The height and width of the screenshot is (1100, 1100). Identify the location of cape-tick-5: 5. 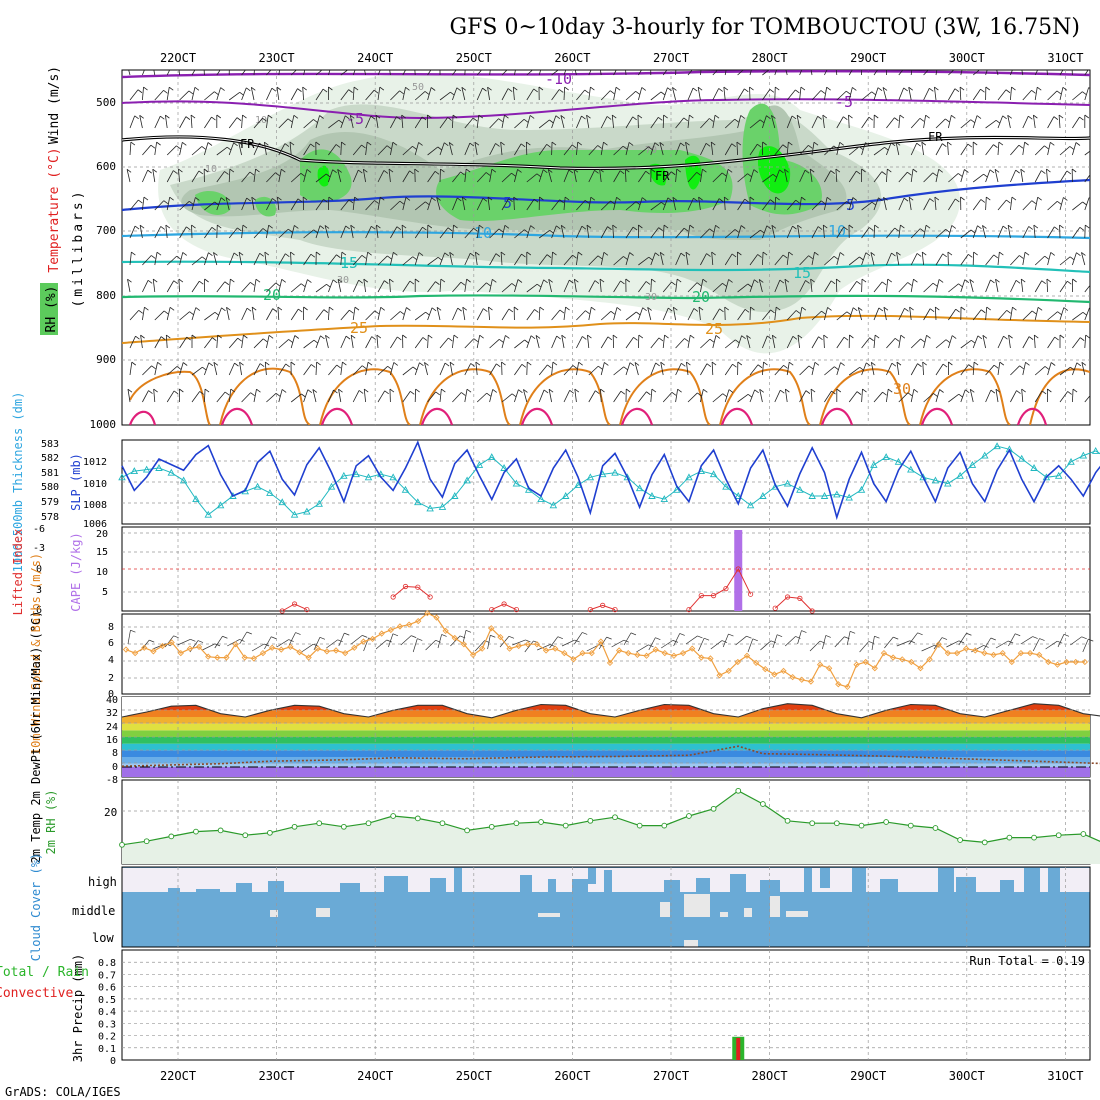
(105, 592).